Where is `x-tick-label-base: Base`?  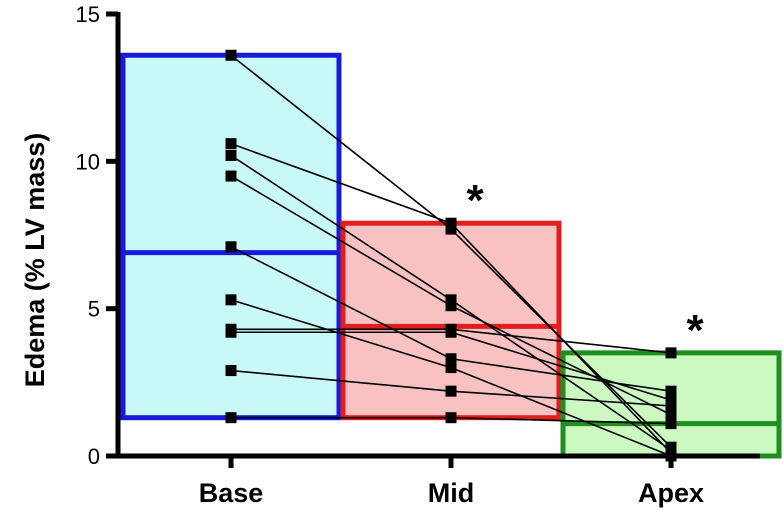
x-tick-label-base: Base is located at coordinates (231, 493).